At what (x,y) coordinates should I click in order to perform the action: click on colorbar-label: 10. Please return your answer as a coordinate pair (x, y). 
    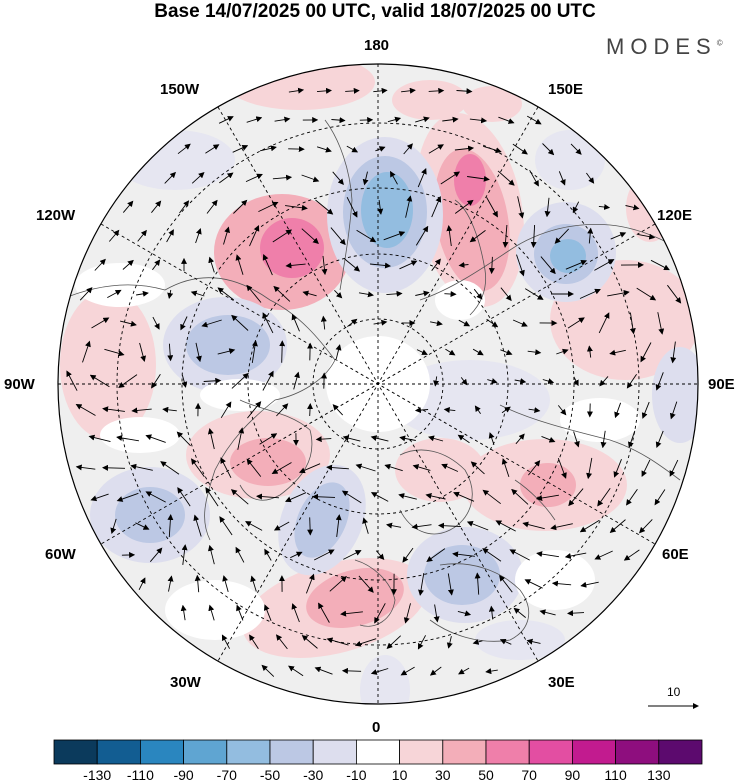
    Looking at the image, I should click on (399, 775).